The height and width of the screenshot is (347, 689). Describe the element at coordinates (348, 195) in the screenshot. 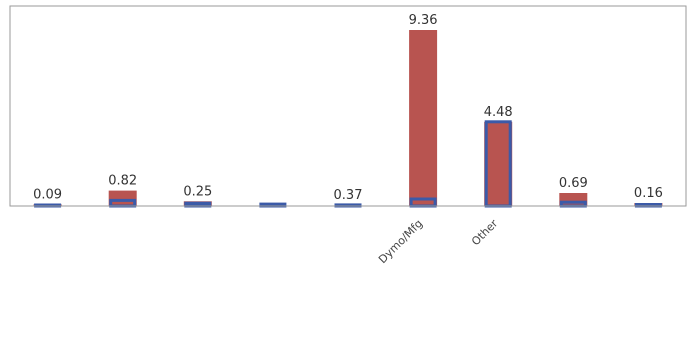

I see `value-label-5: 0.37` at that location.